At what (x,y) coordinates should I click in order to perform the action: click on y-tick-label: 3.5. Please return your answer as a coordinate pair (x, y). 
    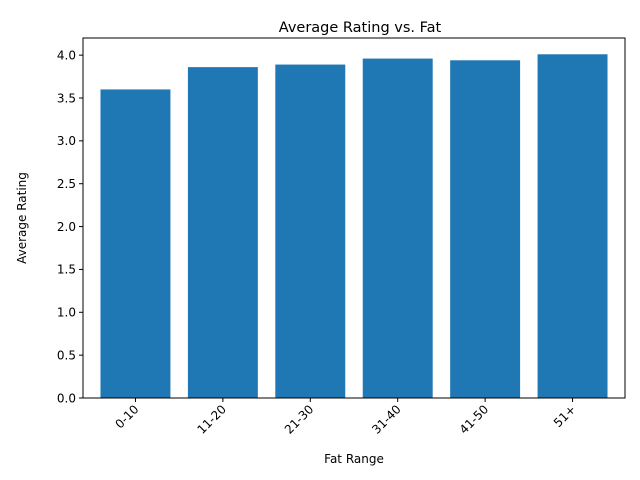
    Looking at the image, I should click on (66, 98).